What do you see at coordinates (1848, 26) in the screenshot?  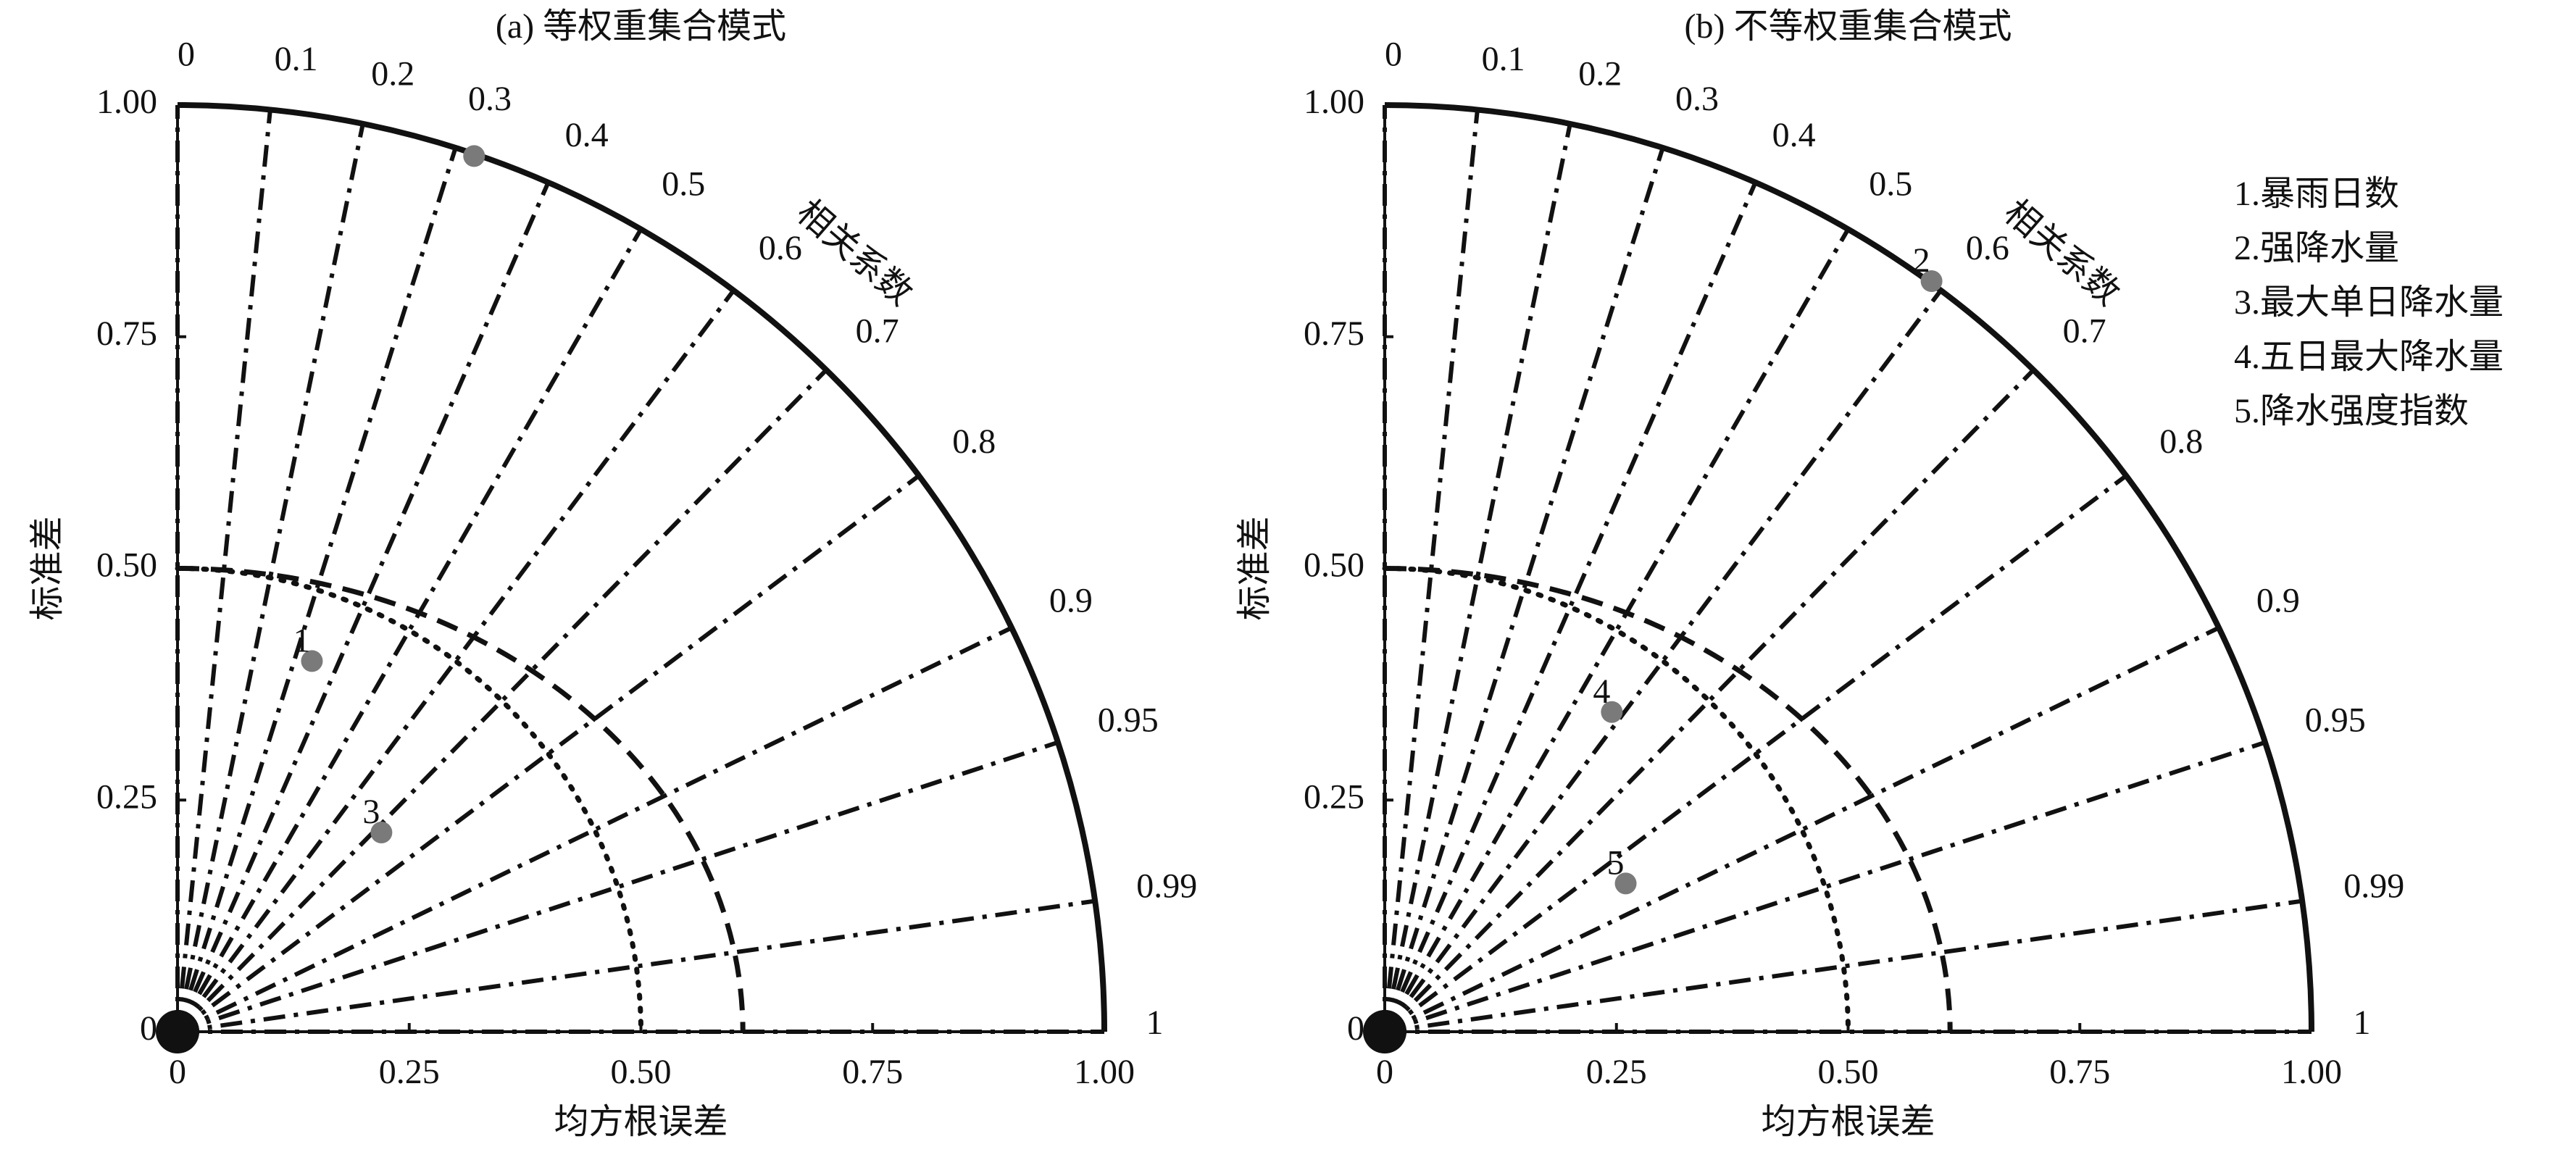 I see `chart-title: (b) 不等权重集合模式` at bounding box center [1848, 26].